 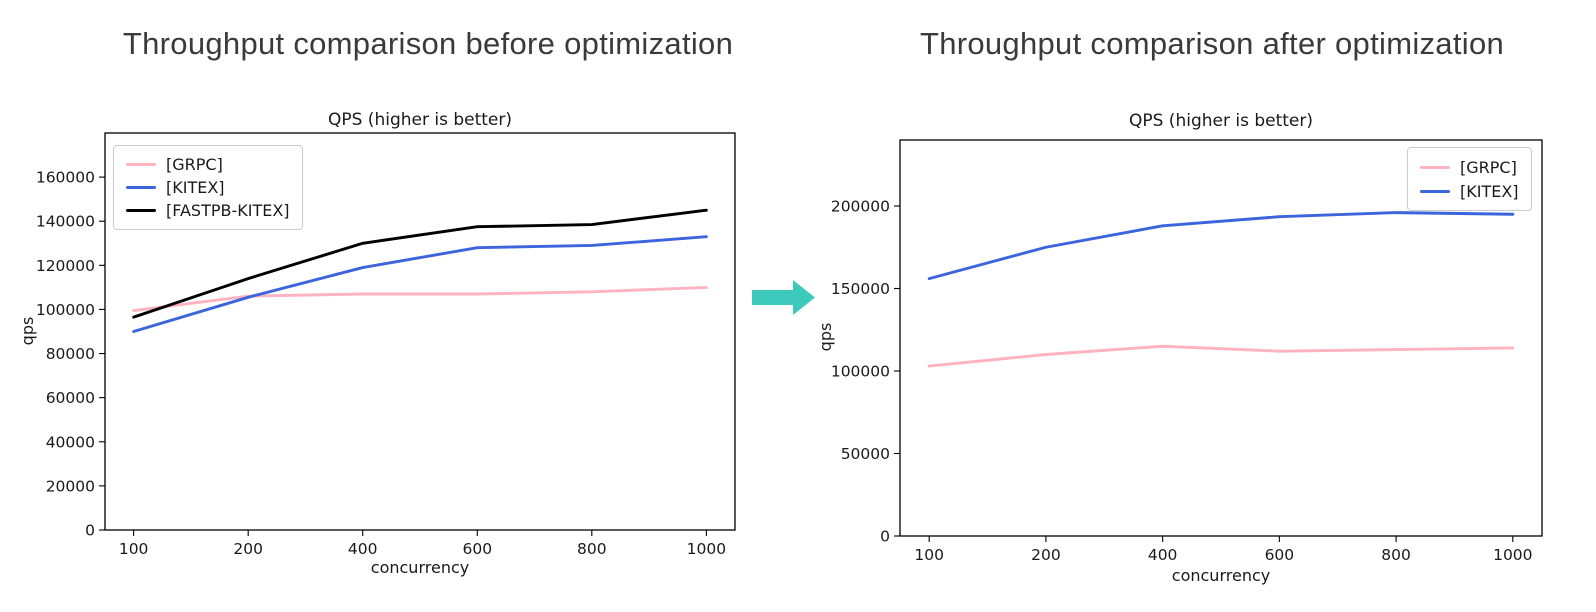 I want to click on series-line-[FASTPB-KITEX], so click(x=420, y=263).